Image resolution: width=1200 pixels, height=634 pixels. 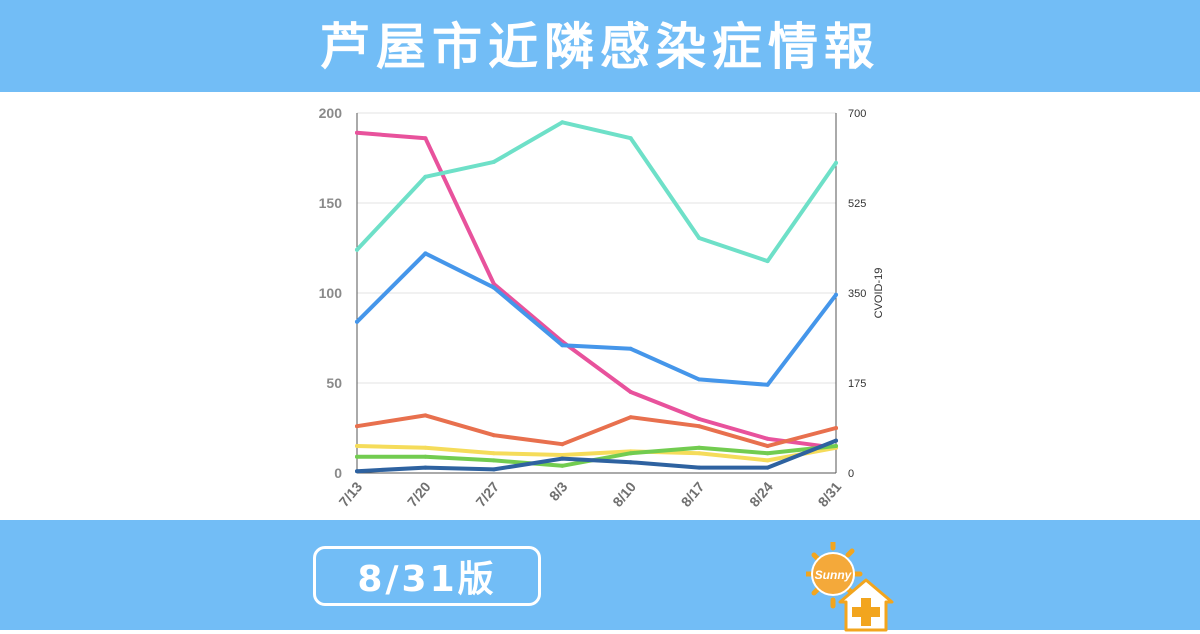 What do you see at coordinates (851, 474) in the screenshot?
I see `y-right-tick-label: 0` at bounding box center [851, 474].